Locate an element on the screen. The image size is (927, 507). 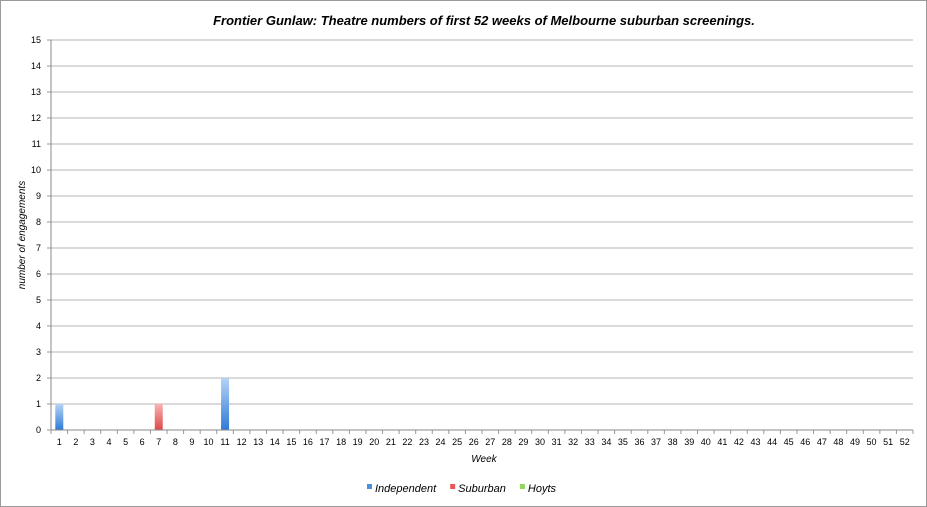
x-tick-label: 36 is located at coordinates (639, 442).